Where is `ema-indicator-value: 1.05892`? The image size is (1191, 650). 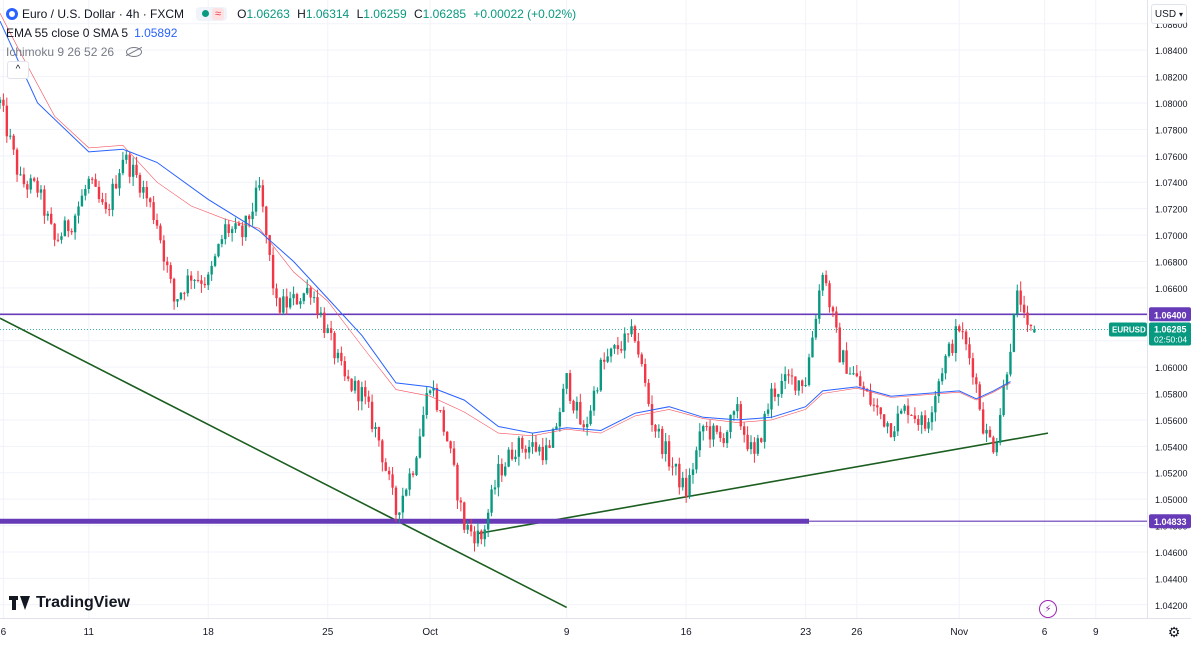
ema-indicator-value: 1.05892 is located at coordinates (156, 32).